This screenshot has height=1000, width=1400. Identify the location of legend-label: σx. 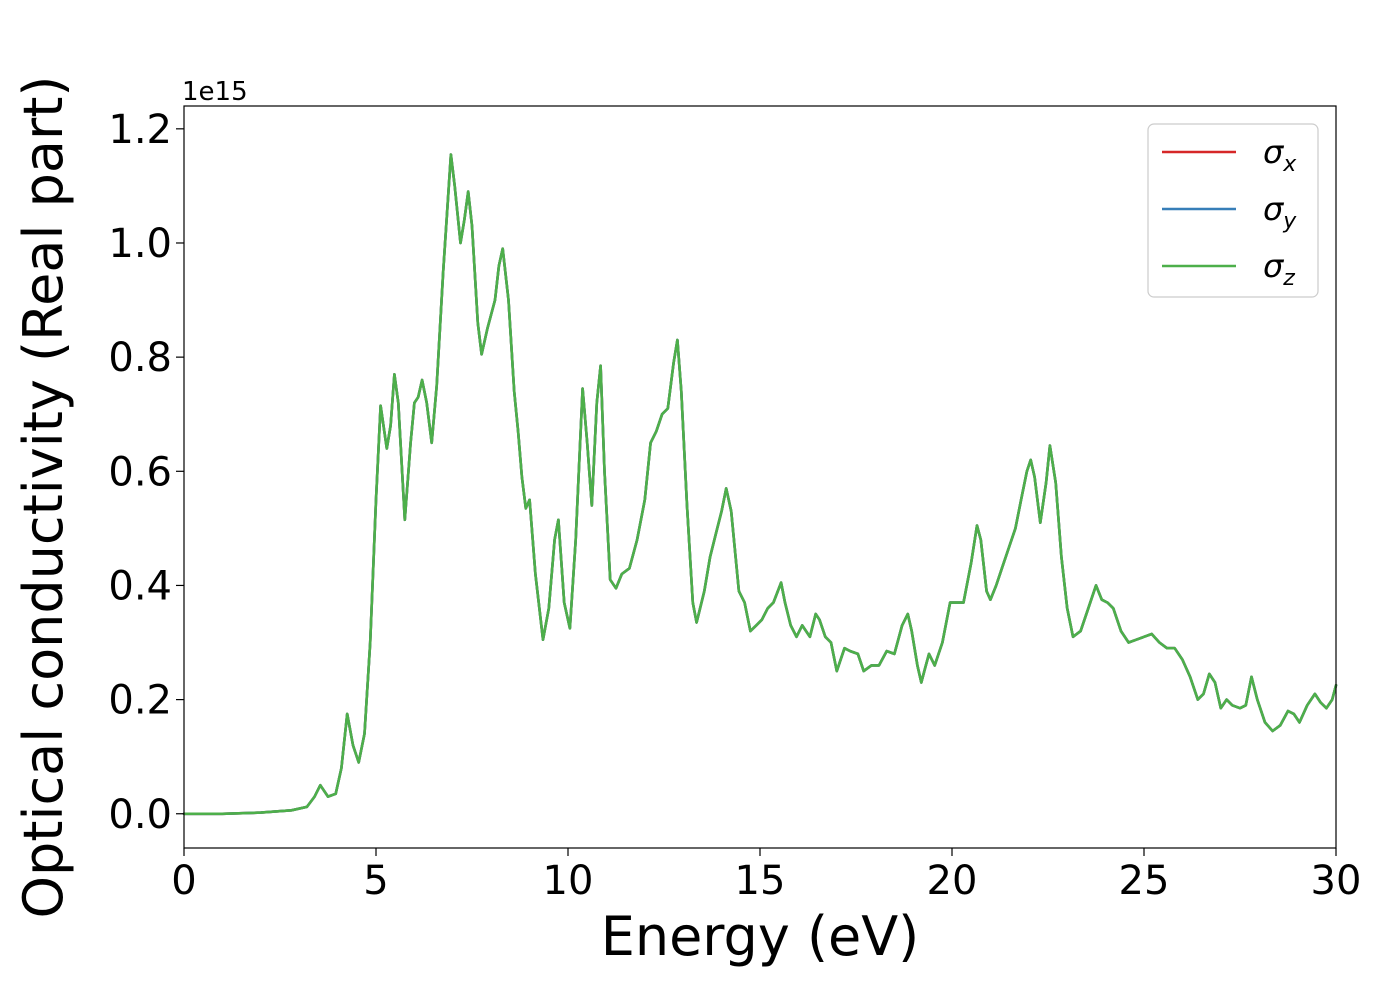
(1280, 155).